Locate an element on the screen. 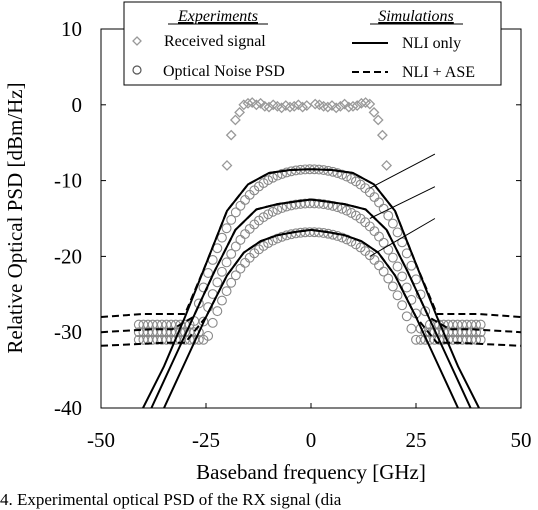 This screenshot has height=510, width=538. y-tick-label: -10 is located at coordinates (68, 181).